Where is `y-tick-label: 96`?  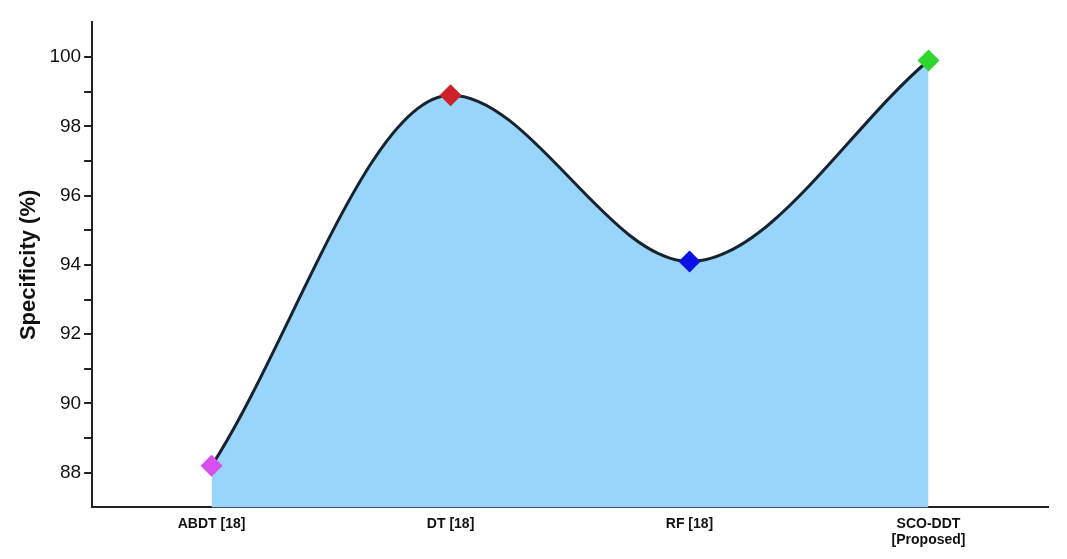
y-tick-label: 96 is located at coordinates (70, 194).